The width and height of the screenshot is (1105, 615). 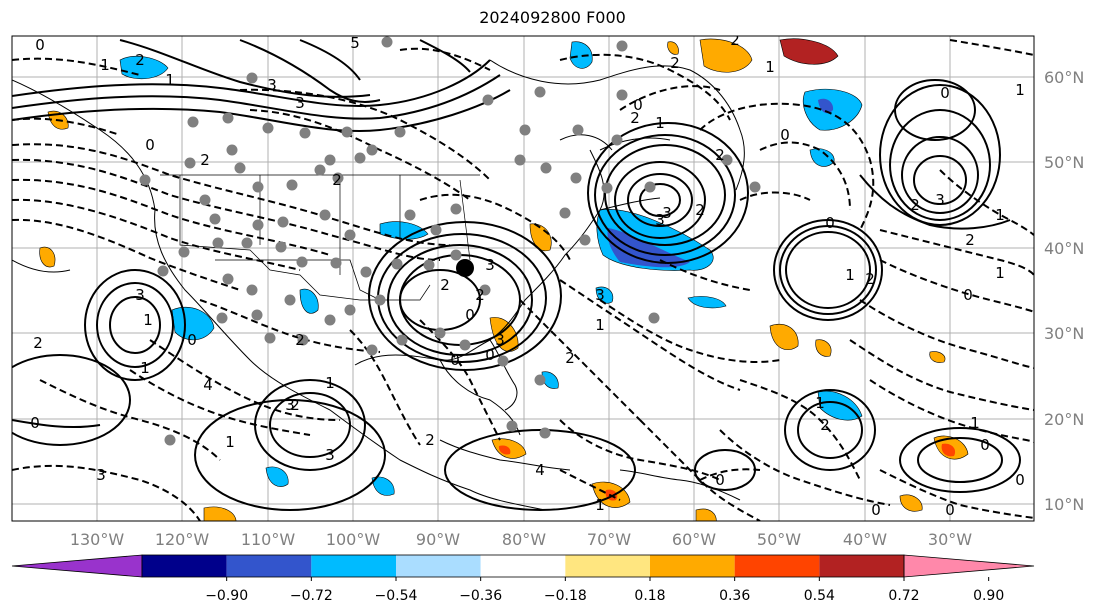 I want to click on colorbar-tick-label: −0.72, so click(x=311, y=596).